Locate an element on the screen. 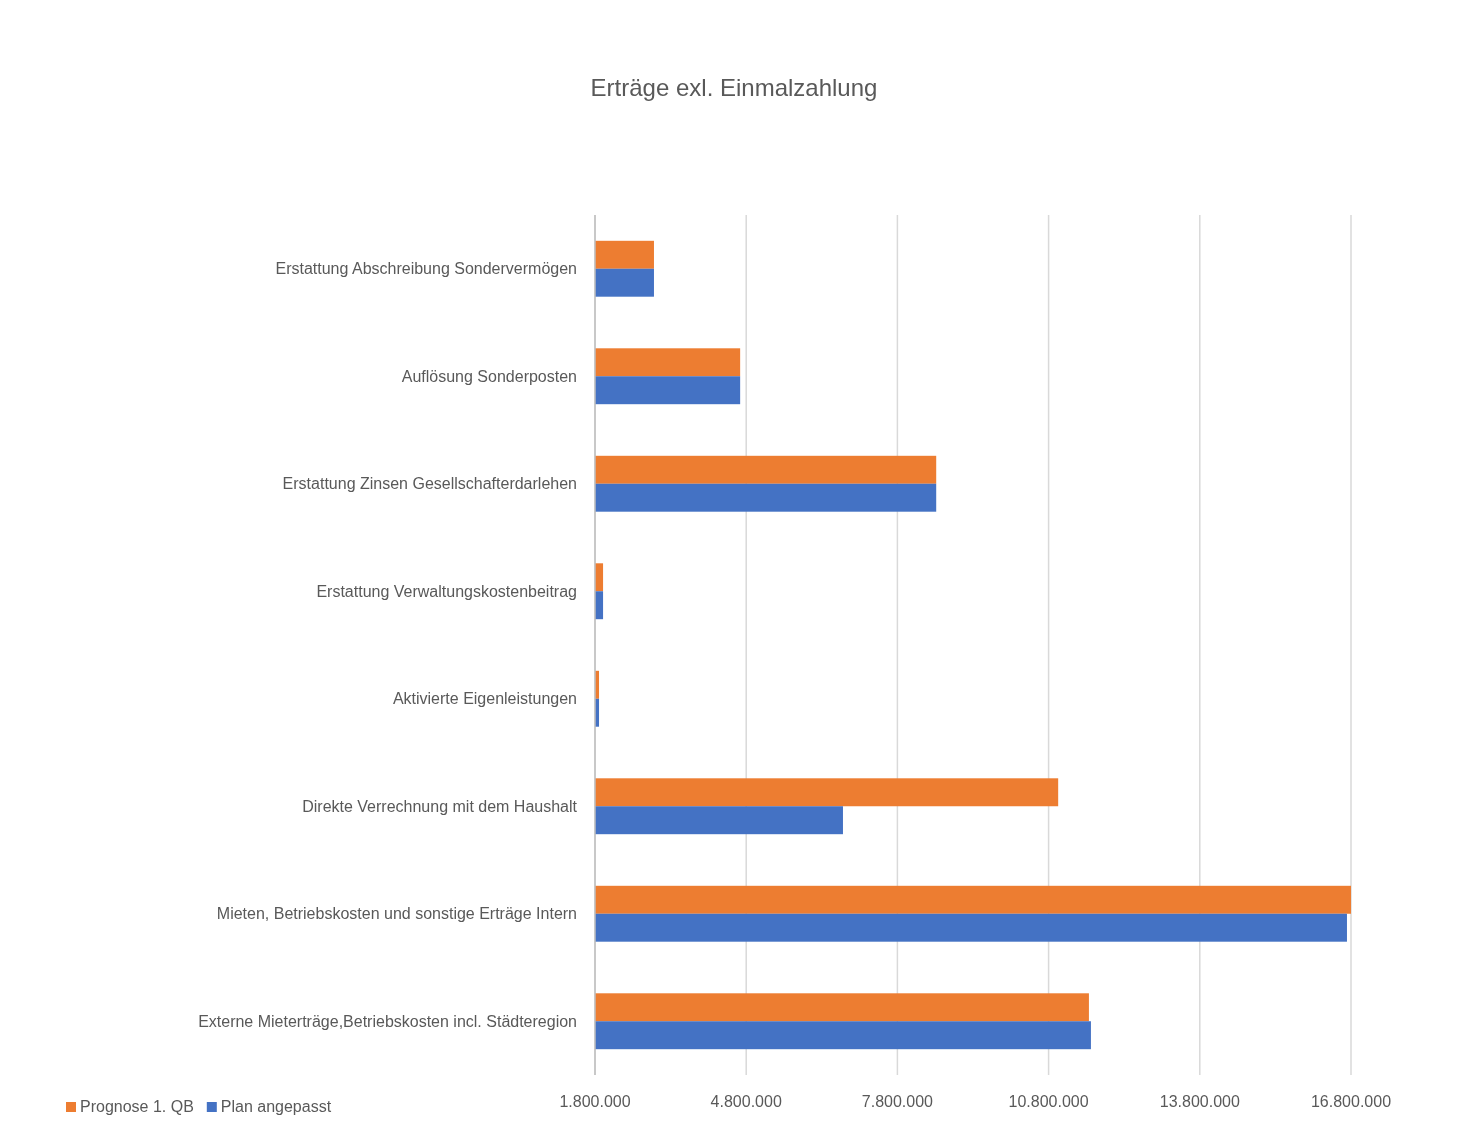 The image size is (1468, 1132). x-tick-label: 13.800.000 is located at coordinates (1199, 1101).